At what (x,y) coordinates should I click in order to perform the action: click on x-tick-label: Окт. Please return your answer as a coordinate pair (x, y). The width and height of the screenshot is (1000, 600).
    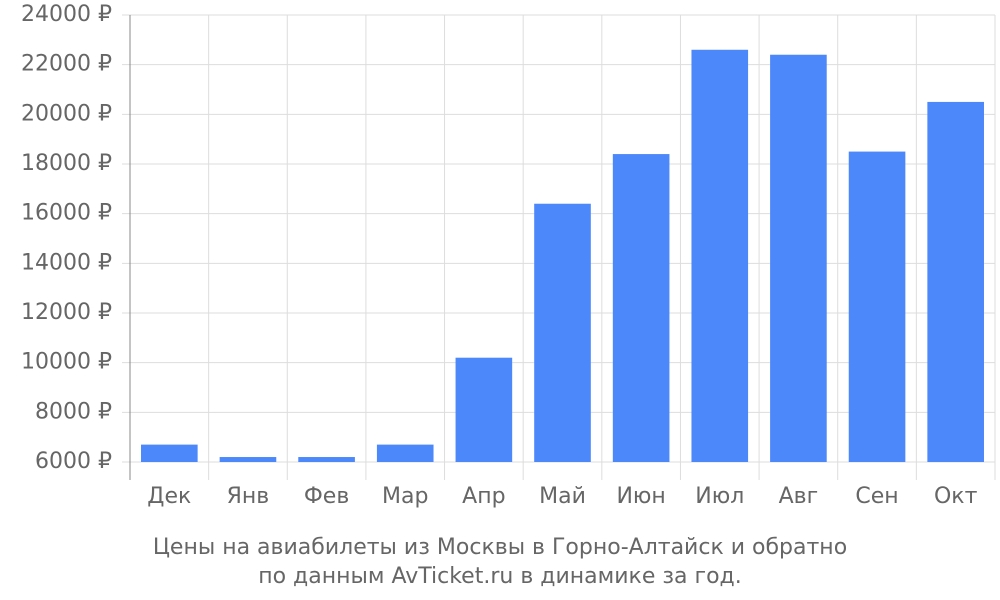
    Looking at the image, I should click on (956, 496).